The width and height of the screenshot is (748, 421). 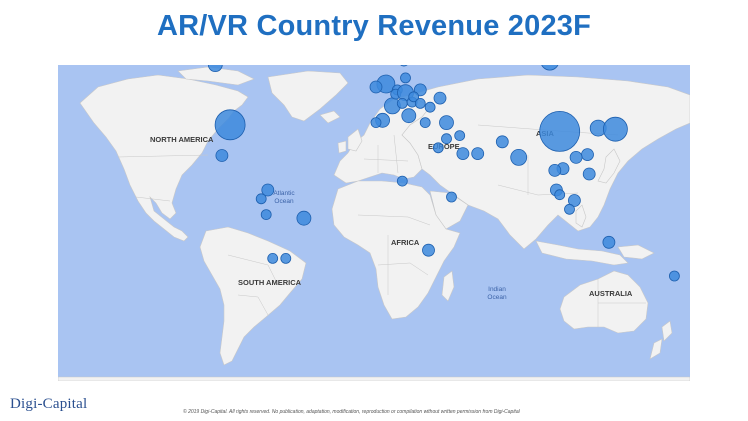 I want to click on land-new-zealand-south, so click(x=656, y=349).